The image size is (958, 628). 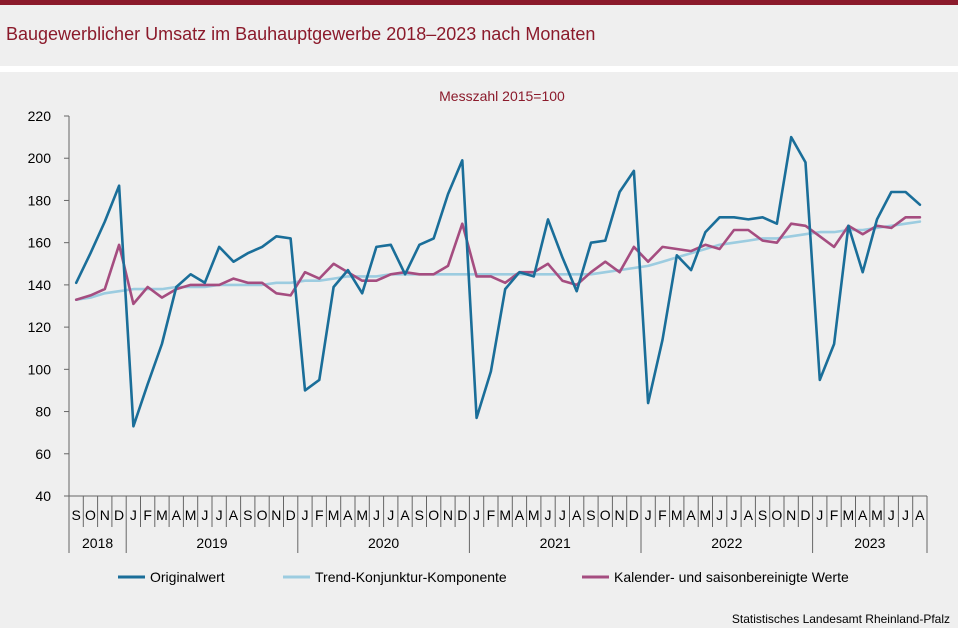 I want to click on source-credit: Statistisches Landesamt Rheinland-Pfalz, so click(x=840, y=619).